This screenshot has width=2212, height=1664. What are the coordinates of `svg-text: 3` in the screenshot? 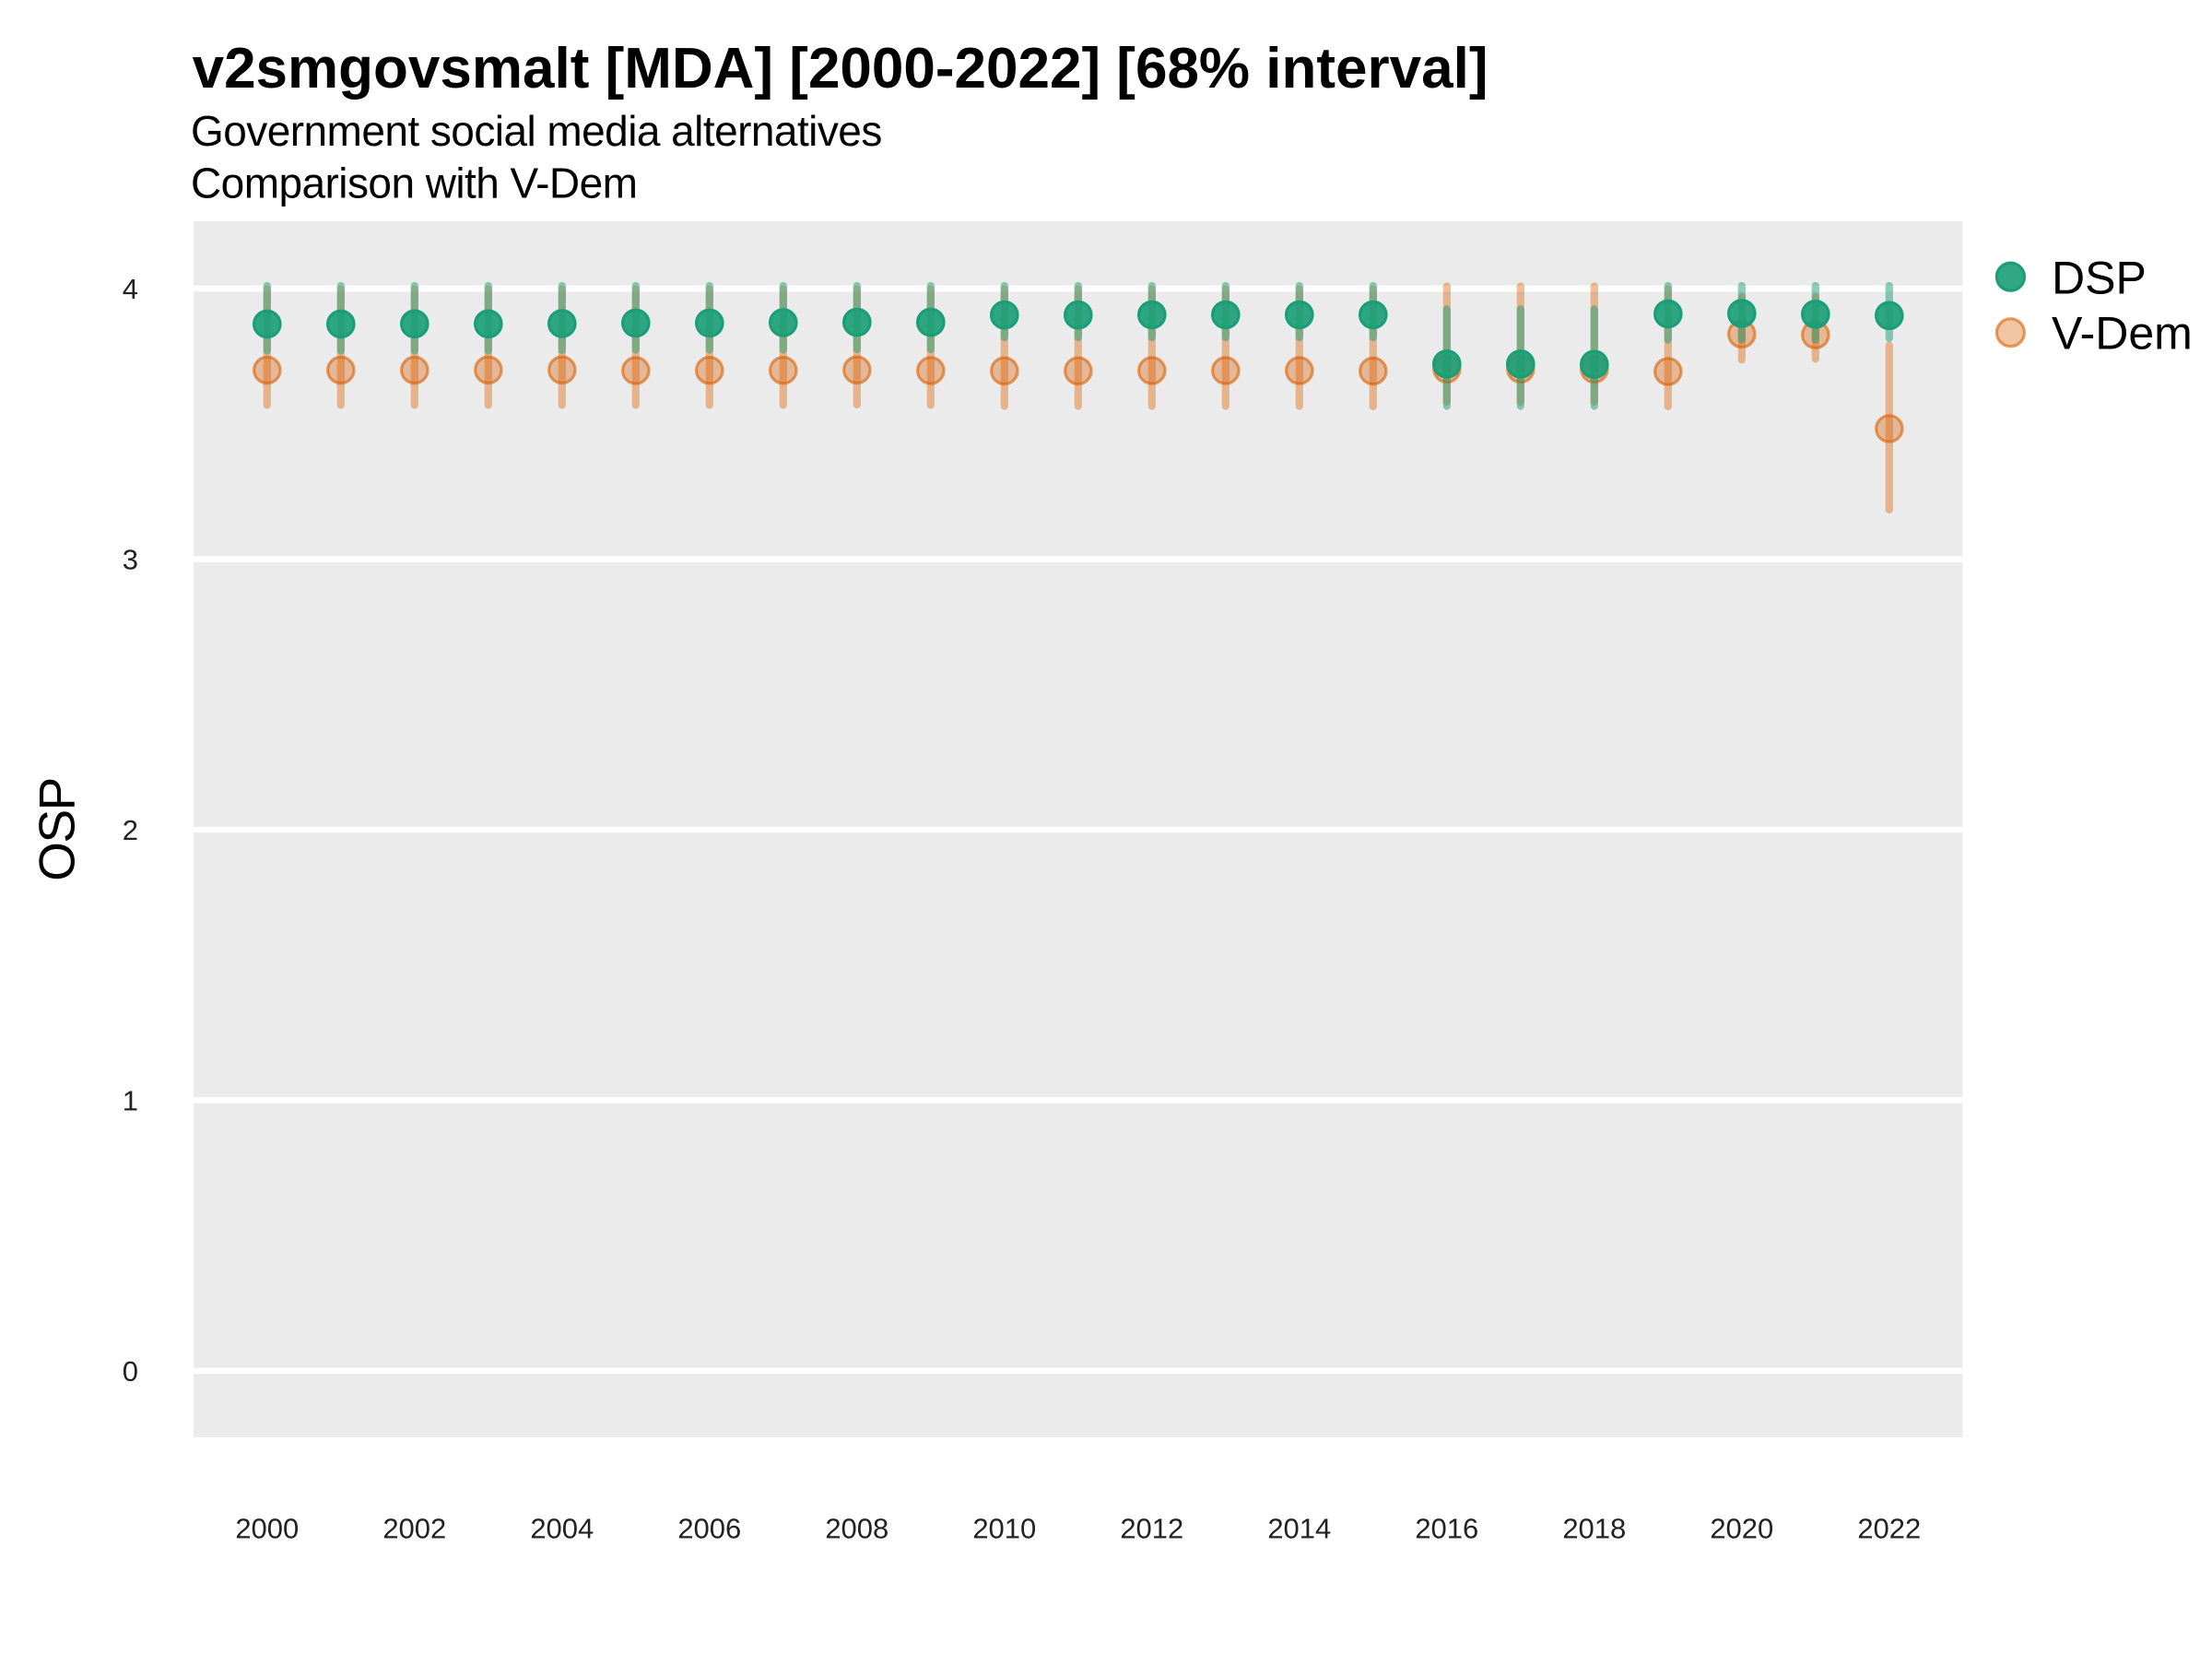 It's located at (130, 560).